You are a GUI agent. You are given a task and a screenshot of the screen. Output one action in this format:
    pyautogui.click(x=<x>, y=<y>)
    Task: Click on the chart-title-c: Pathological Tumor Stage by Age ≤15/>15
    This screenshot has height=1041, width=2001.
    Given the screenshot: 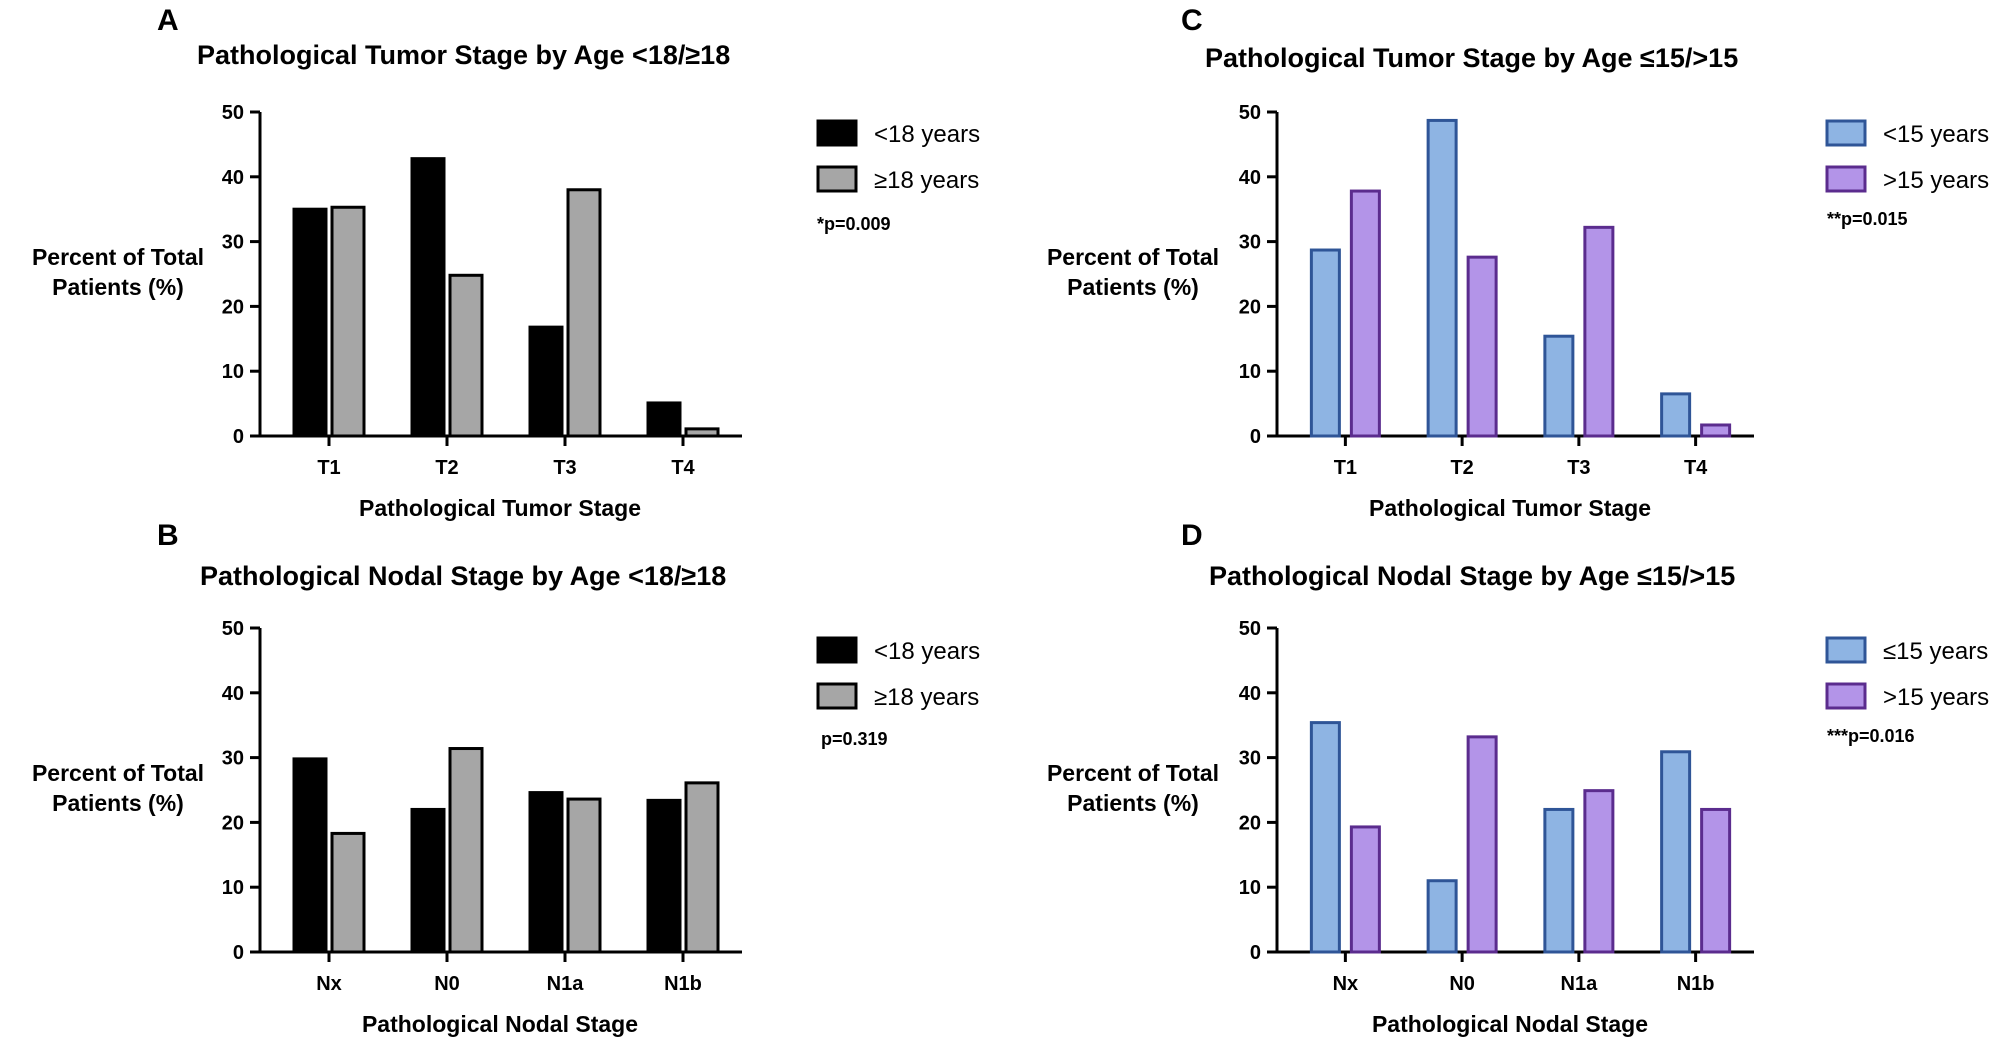 What is the action you would take?
    pyautogui.click(x=1471, y=58)
    